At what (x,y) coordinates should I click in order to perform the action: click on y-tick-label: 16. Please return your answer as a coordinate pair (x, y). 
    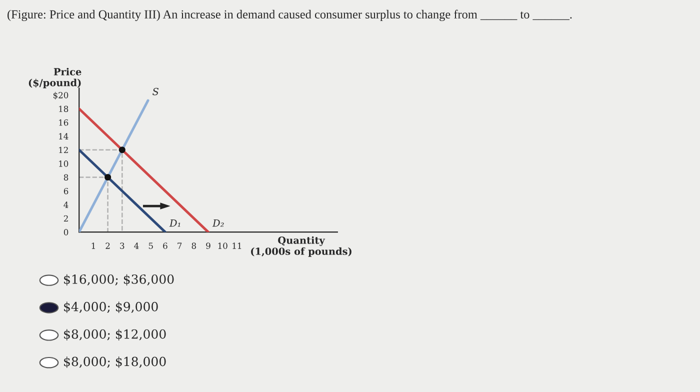
    Looking at the image, I should click on (63, 122).